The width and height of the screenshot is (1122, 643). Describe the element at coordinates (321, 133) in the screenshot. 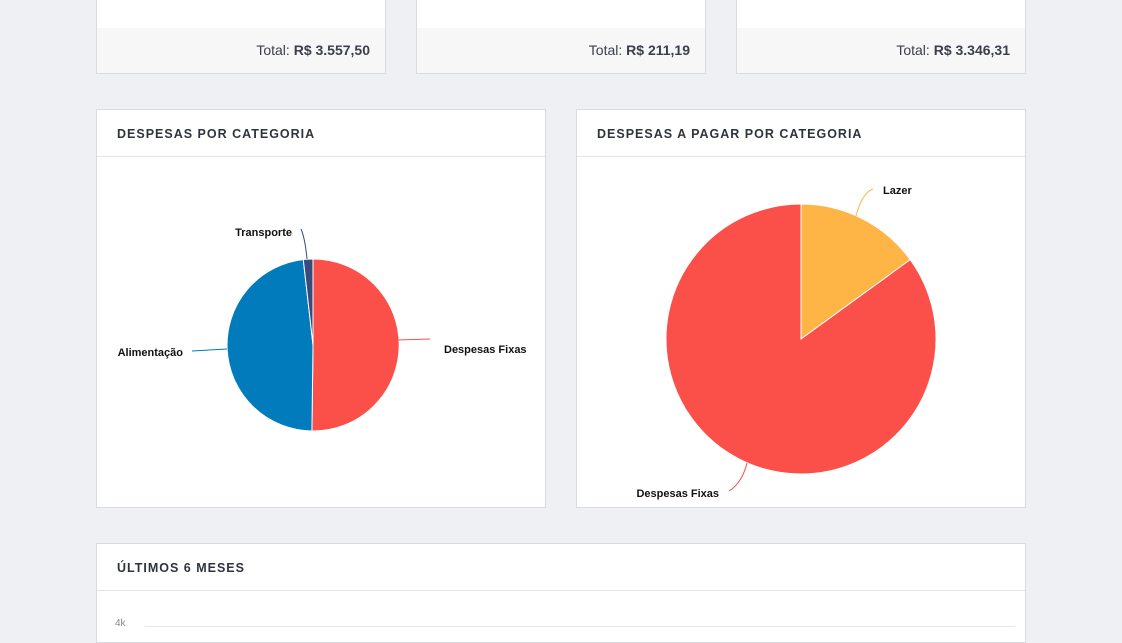

I see `panel-title: DESPESAS POR CATEGORIA` at that location.